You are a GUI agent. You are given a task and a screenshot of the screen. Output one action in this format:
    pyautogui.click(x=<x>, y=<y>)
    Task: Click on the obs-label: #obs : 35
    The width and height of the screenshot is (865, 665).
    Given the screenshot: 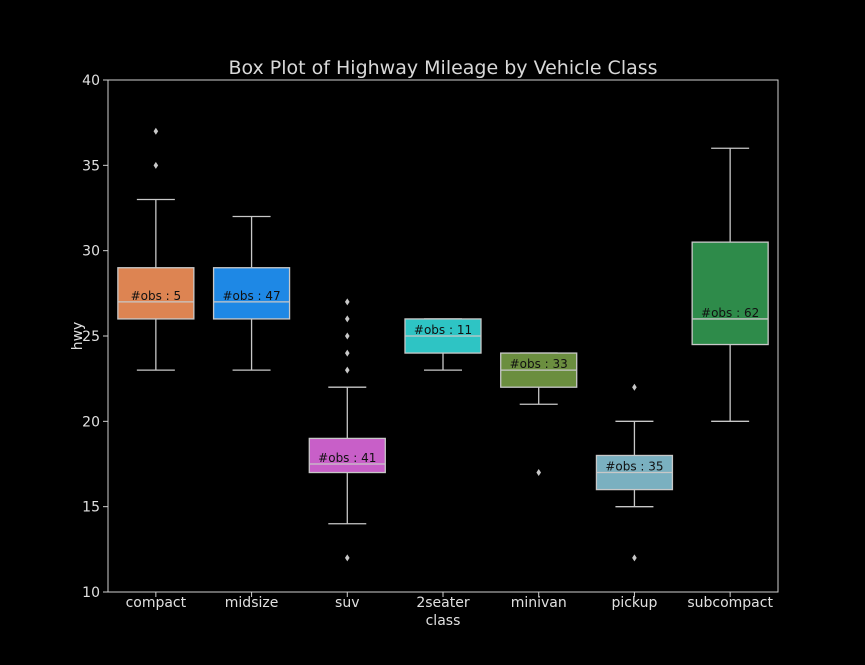 What is the action you would take?
    pyautogui.click(x=634, y=467)
    